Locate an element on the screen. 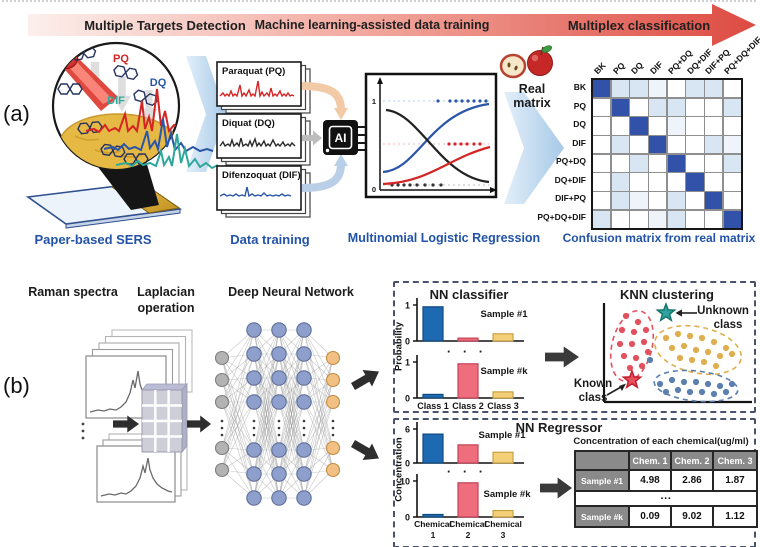  sers-magnified-view: PQ DQ DIF is located at coordinates (135, 106).